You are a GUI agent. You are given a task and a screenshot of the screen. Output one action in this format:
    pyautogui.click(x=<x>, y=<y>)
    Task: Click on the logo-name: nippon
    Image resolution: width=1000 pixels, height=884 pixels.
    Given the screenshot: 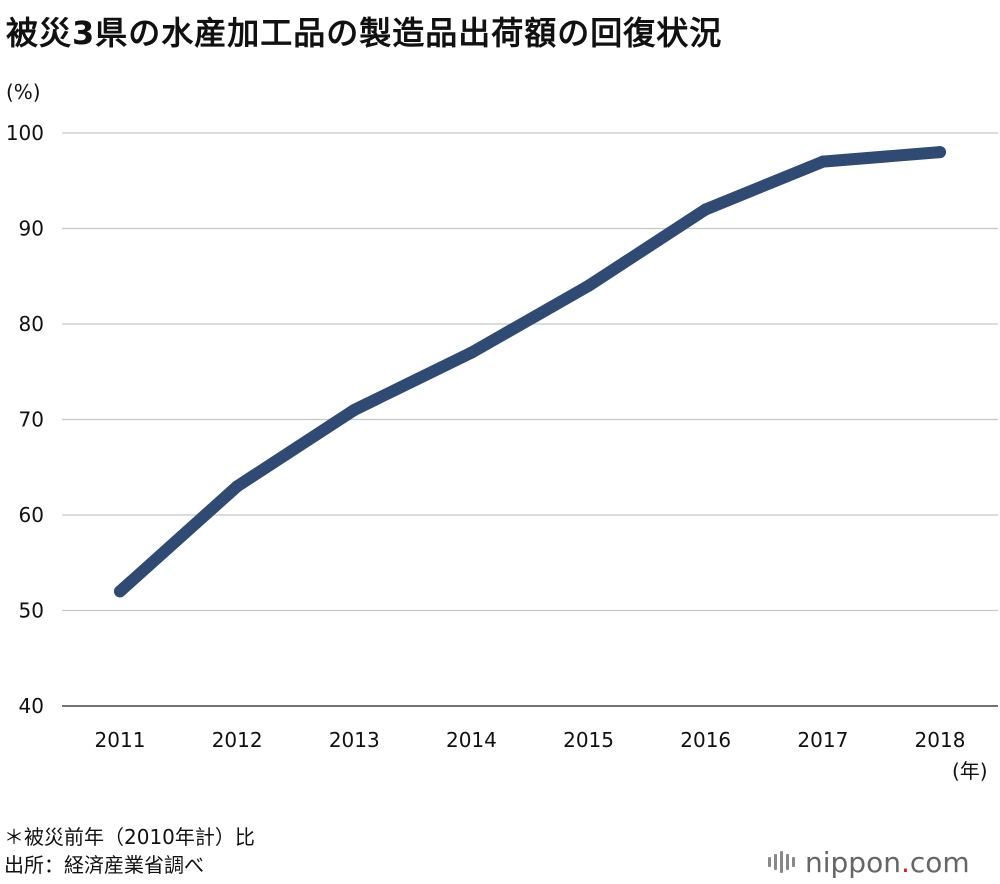 What is the action you would take?
    pyautogui.click(x=853, y=862)
    